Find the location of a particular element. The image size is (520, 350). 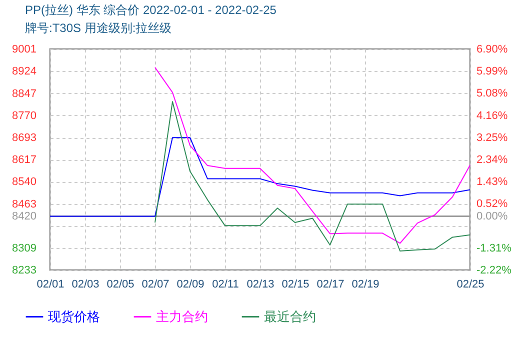

legend-label: 最近合约 is located at coordinates (290, 316).